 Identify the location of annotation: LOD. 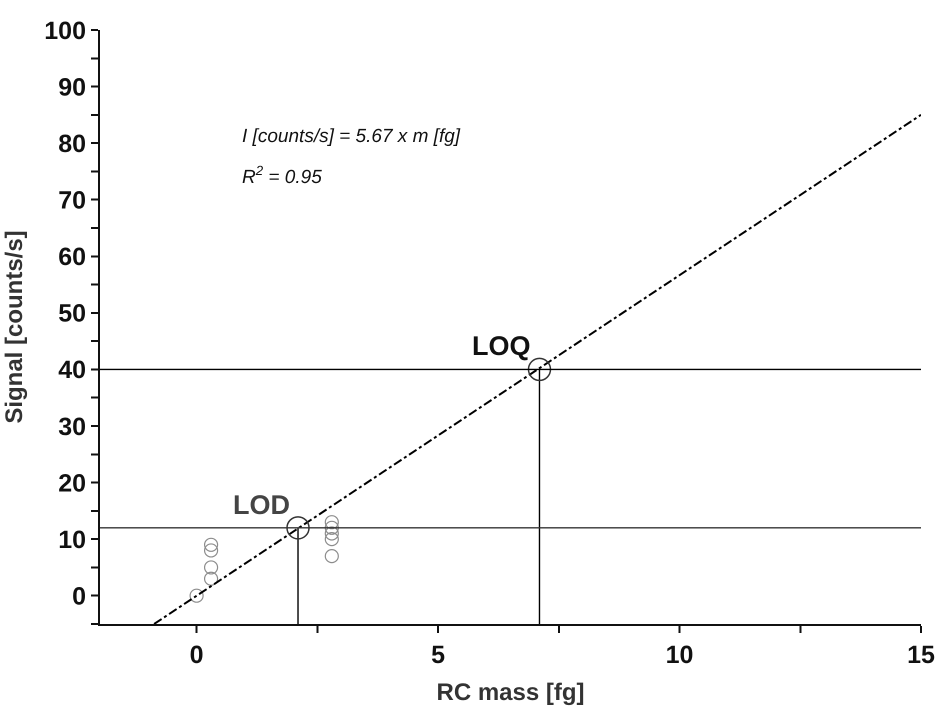
(261, 505).